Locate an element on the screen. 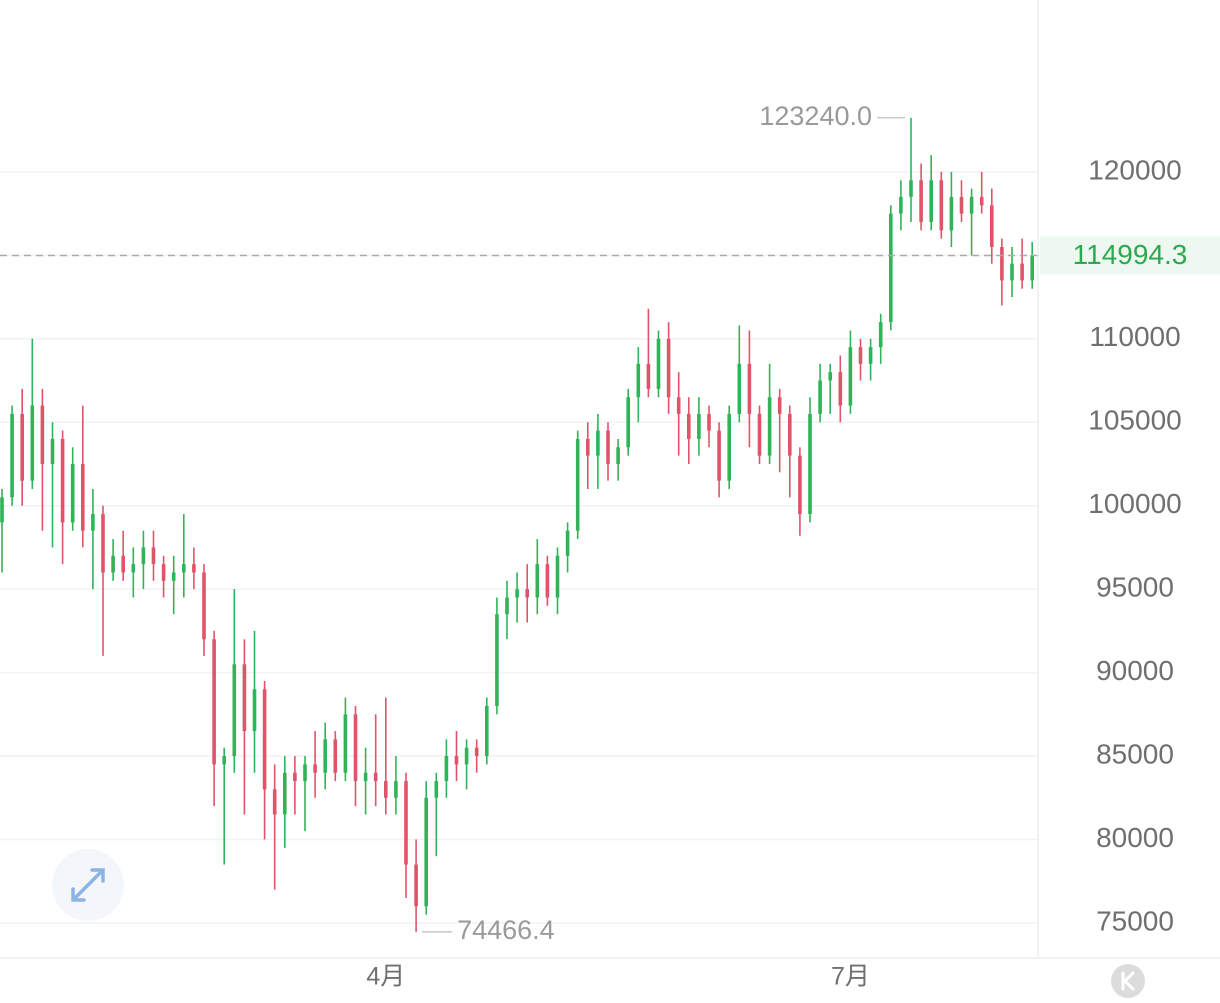 The height and width of the screenshot is (1003, 1220). y-tick-label: 120000 is located at coordinates (1134, 169).